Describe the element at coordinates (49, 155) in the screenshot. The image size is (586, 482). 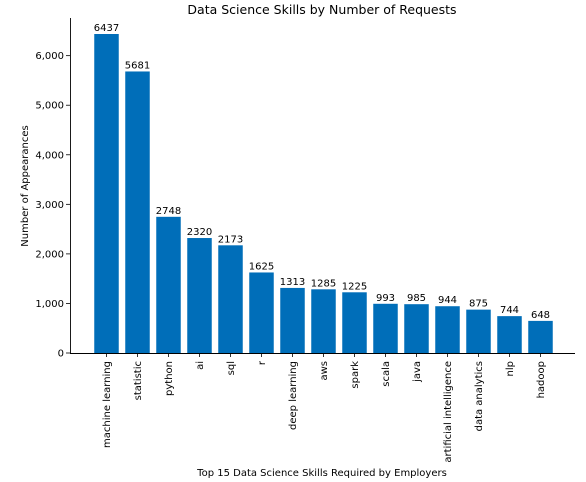
I see `y-tick-label: 4,000` at that location.